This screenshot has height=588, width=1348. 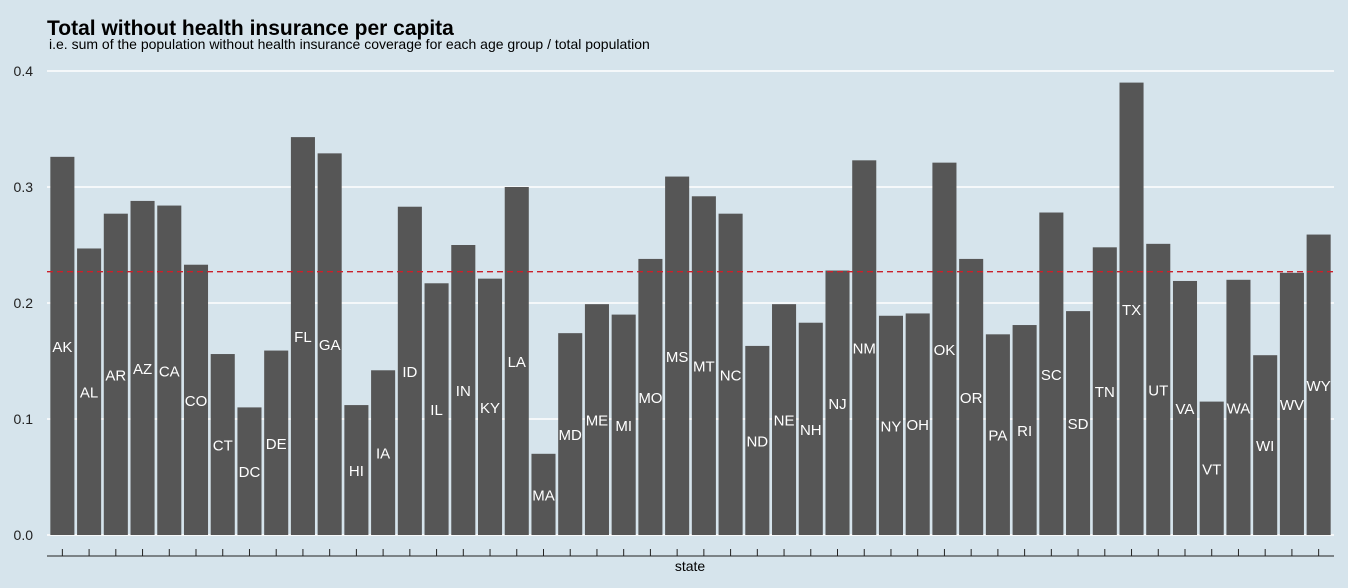 I want to click on bar-label-KY: KY, so click(x=490, y=408).